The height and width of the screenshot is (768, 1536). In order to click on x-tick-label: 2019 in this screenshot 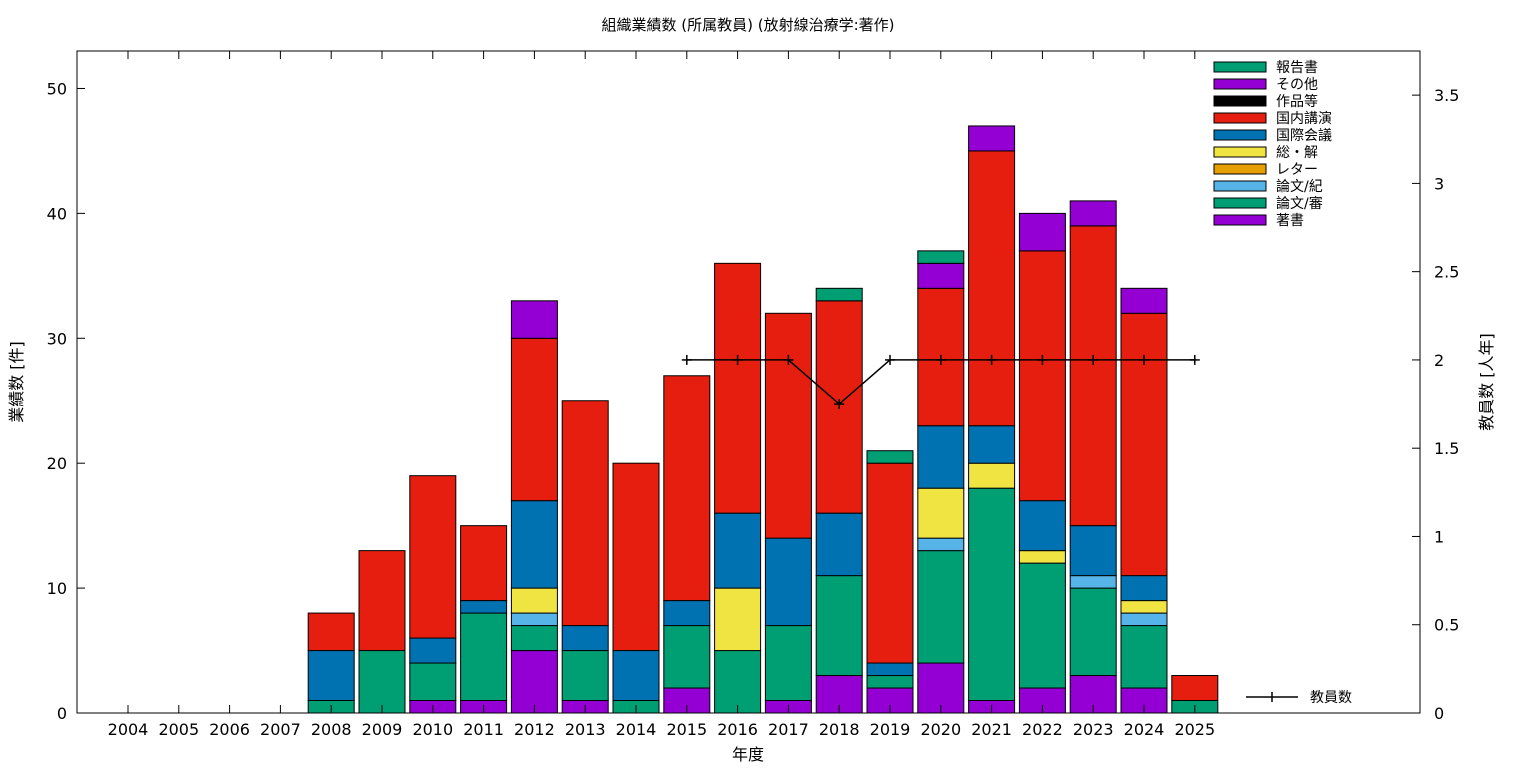, I will do `click(890, 729)`.